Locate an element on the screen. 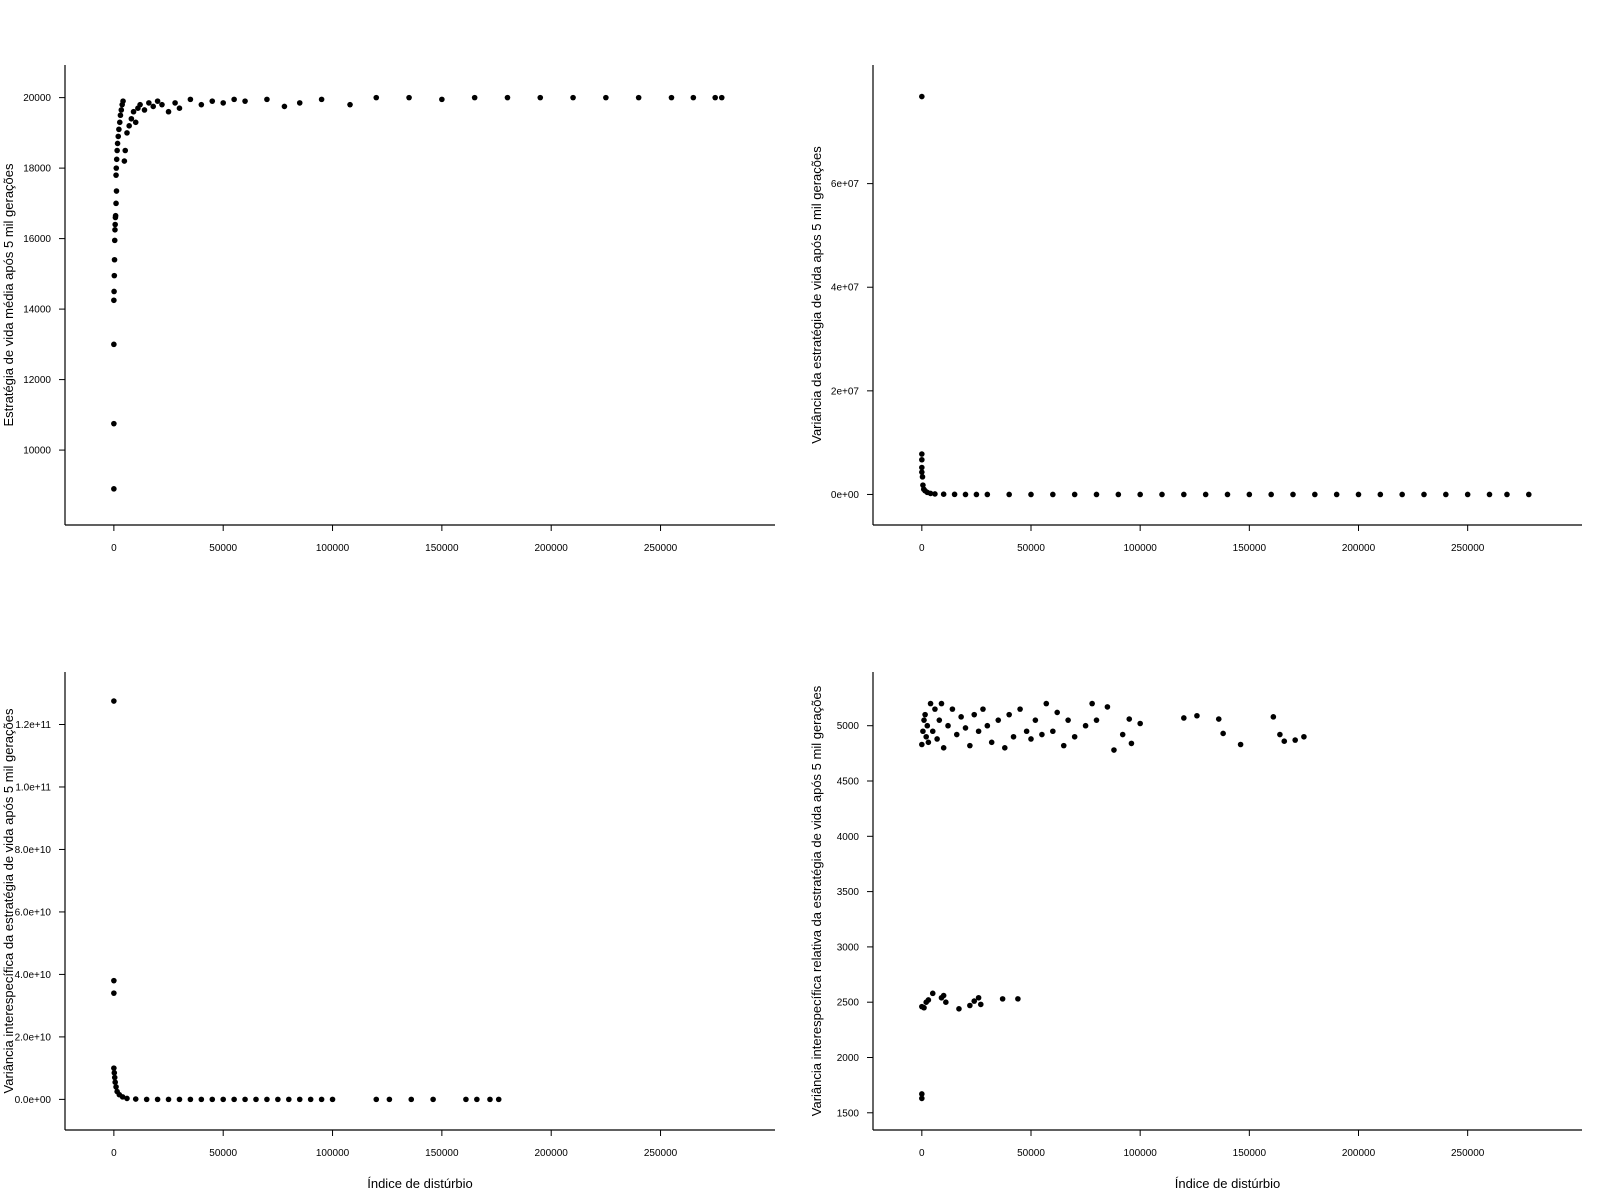 The height and width of the screenshot is (1200, 1600). chart-3-x-tick-label: 0 is located at coordinates (922, 1153).